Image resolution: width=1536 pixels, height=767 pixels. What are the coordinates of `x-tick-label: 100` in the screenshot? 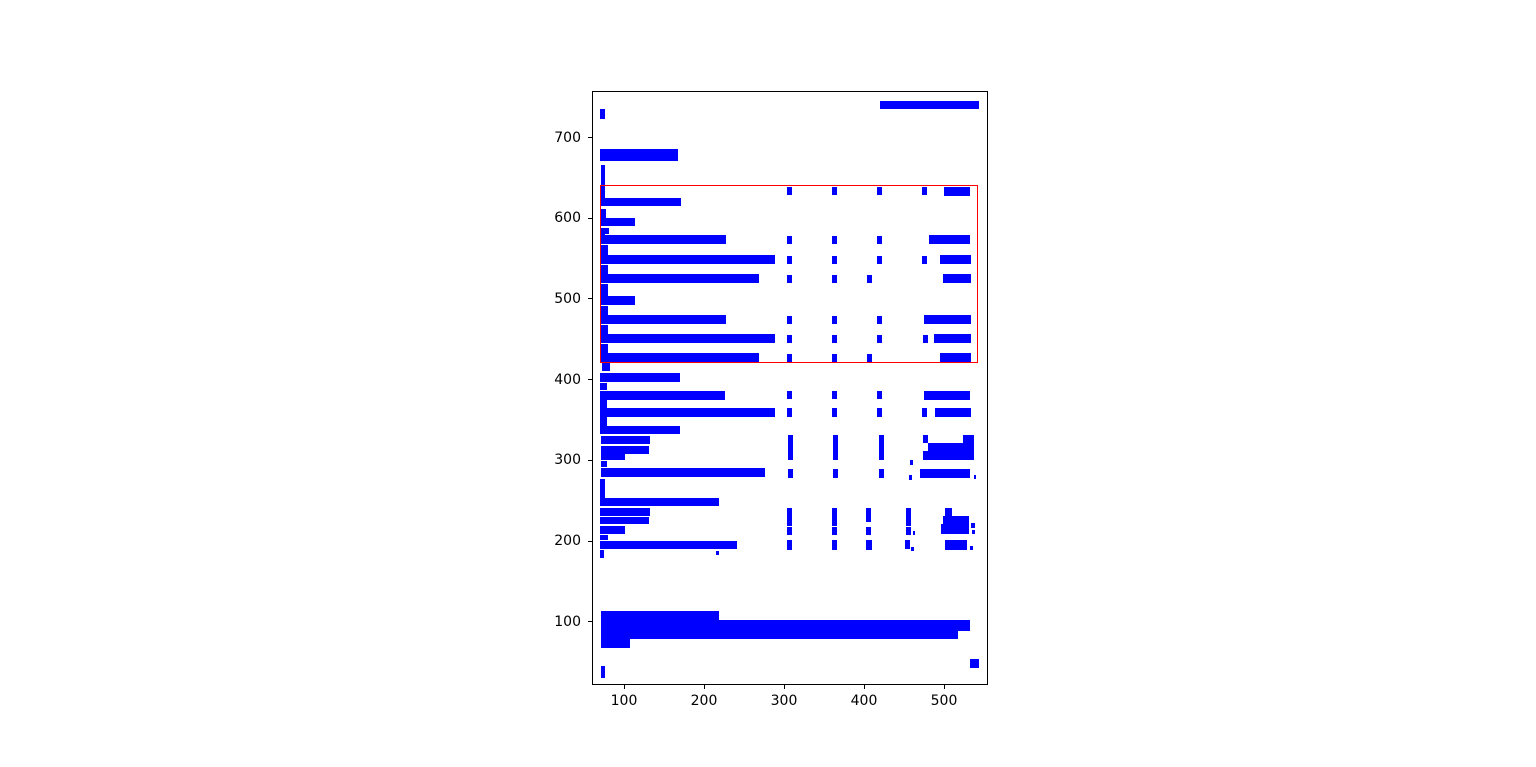 It's located at (624, 701).